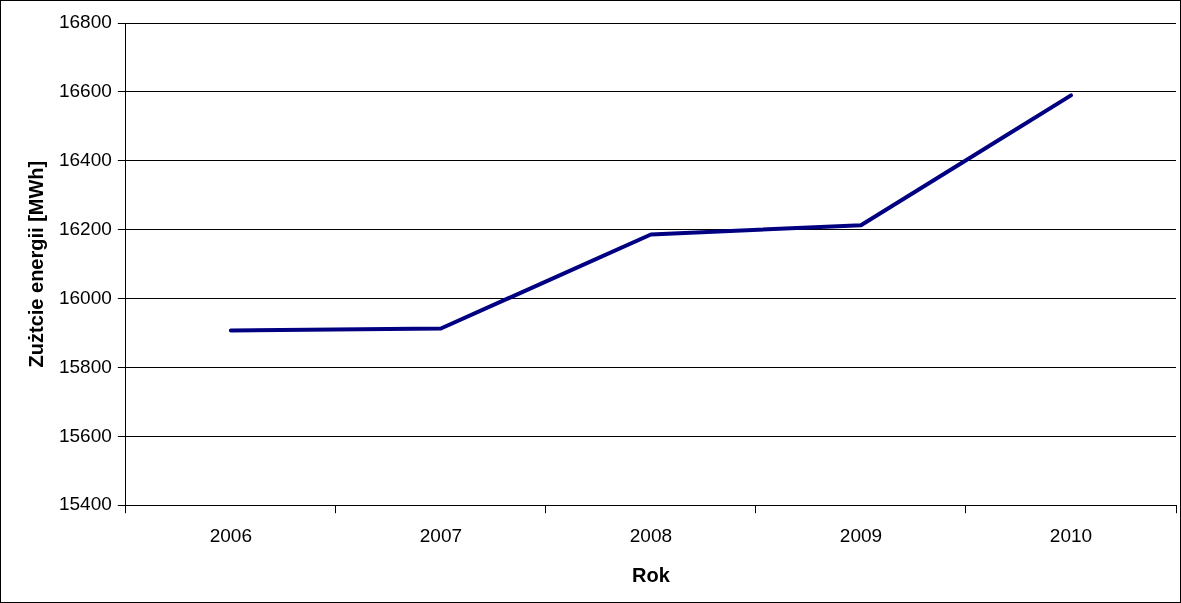 The width and height of the screenshot is (1181, 603). I want to click on x-tick-label: 2008, so click(651, 535).